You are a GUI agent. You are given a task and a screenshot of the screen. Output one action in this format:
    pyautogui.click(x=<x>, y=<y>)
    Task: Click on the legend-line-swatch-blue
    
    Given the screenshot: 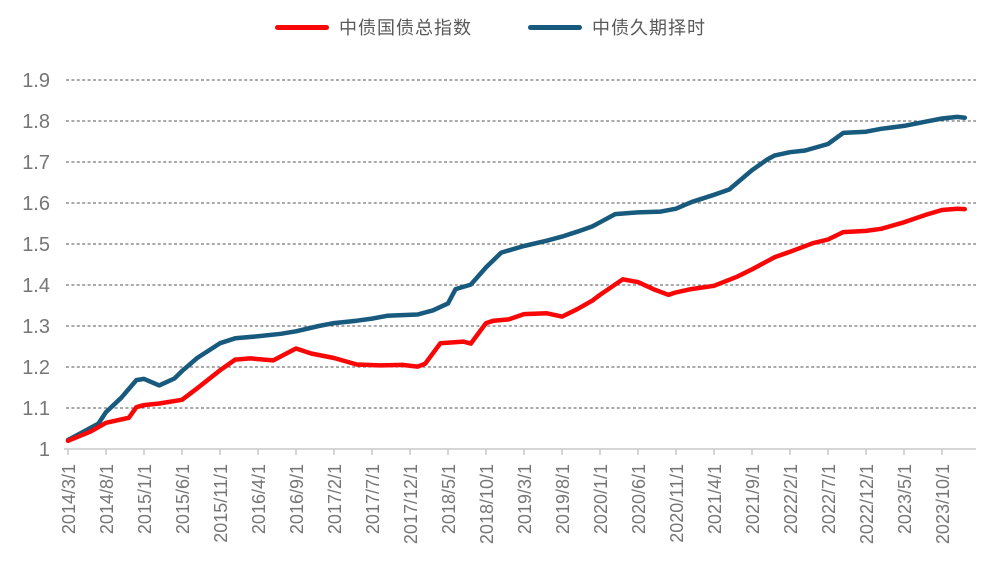 What is the action you would take?
    pyautogui.click(x=555, y=27)
    